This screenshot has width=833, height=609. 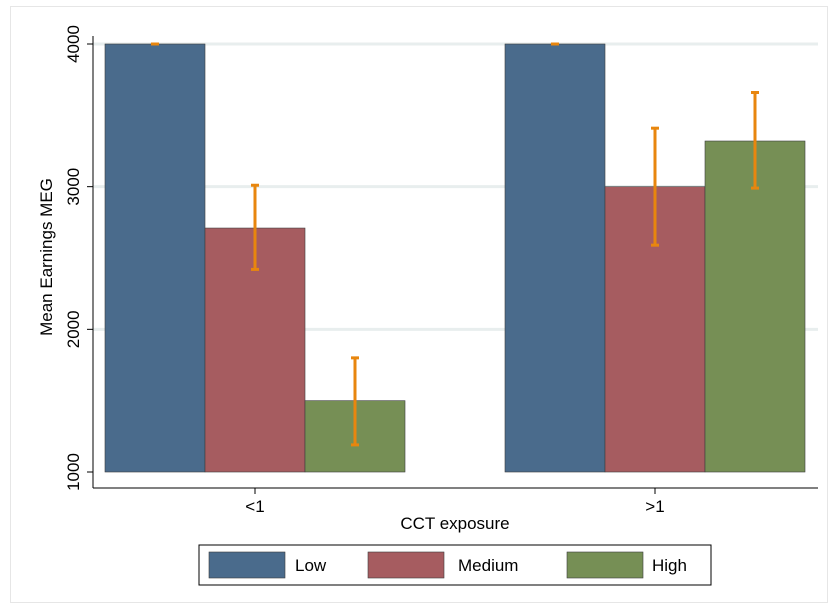 I want to click on legend-swatch-low, so click(x=247, y=565).